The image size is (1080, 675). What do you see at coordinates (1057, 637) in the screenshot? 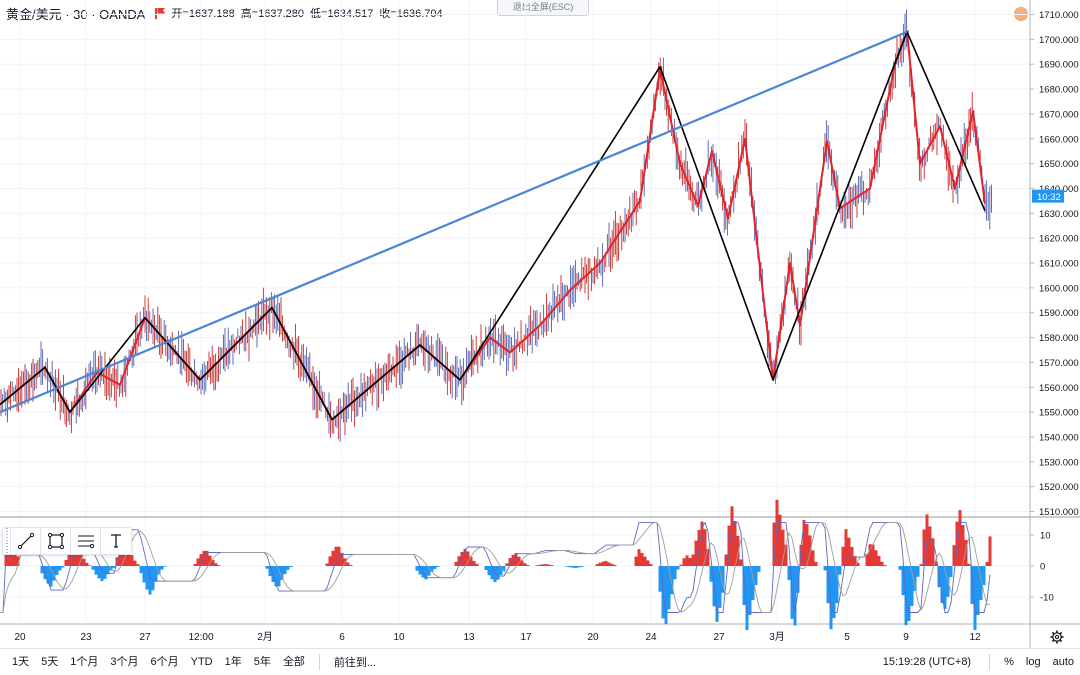
I see `gear-icon` at bounding box center [1057, 637].